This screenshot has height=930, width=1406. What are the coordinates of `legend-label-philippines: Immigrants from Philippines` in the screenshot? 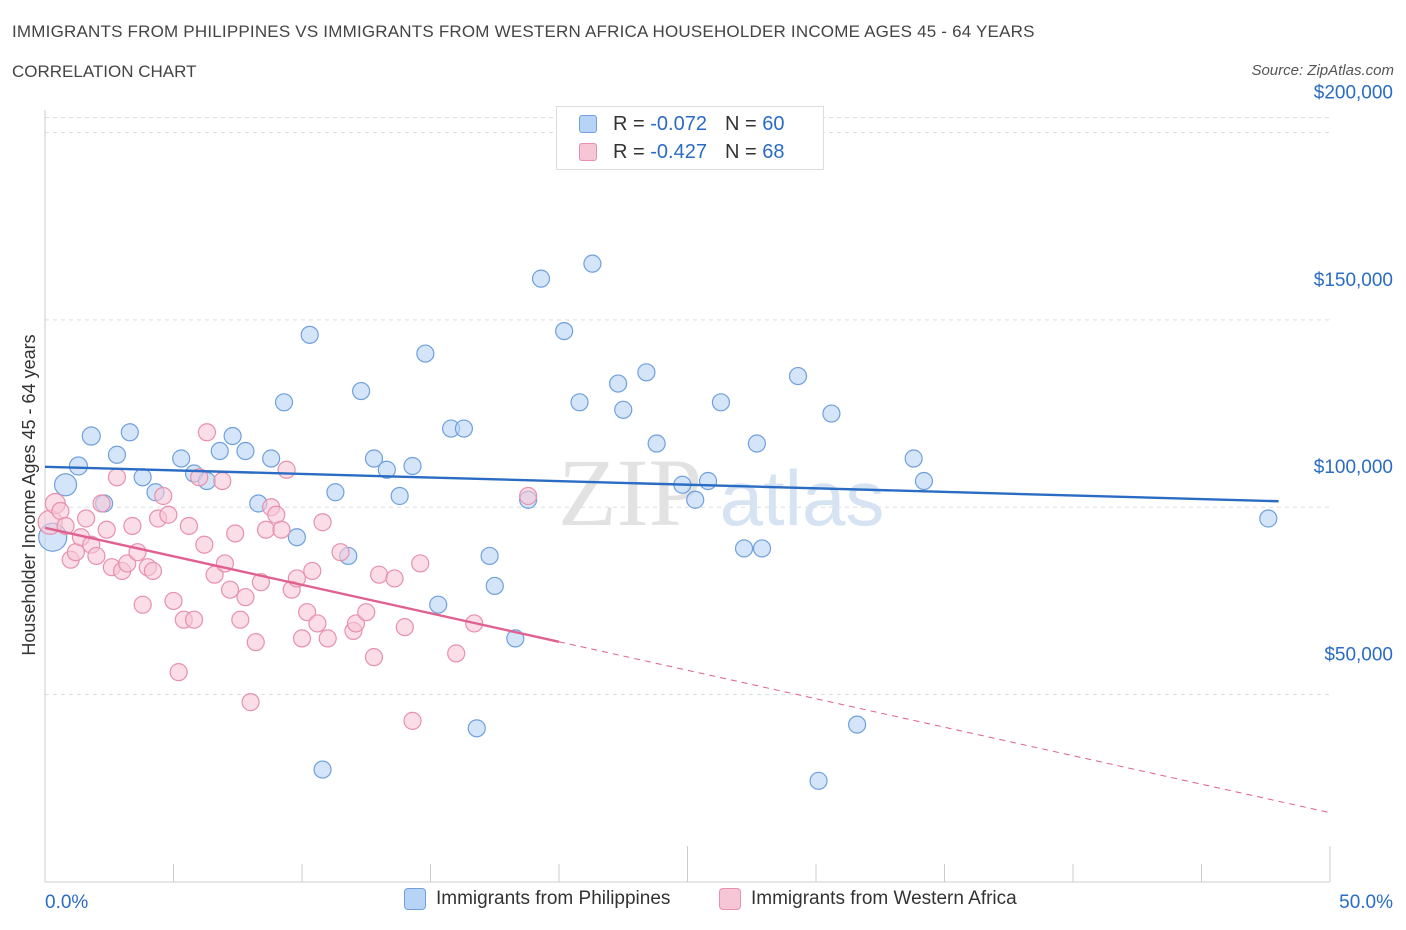 It's located at (553, 898).